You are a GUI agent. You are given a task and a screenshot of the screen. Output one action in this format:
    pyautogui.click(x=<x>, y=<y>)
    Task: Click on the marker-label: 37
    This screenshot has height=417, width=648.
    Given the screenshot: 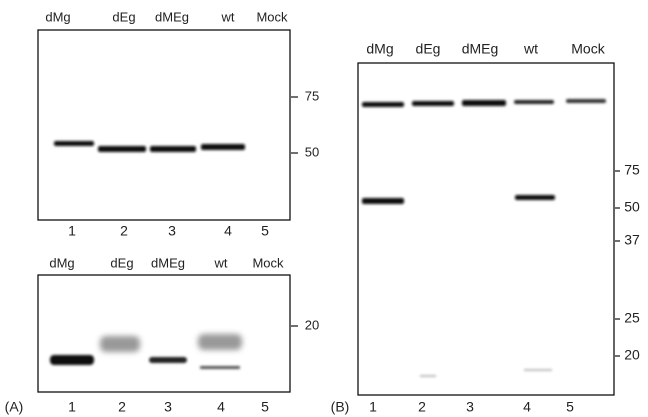 What is the action you would take?
    pyautogui.click(x=632, y=240)
    